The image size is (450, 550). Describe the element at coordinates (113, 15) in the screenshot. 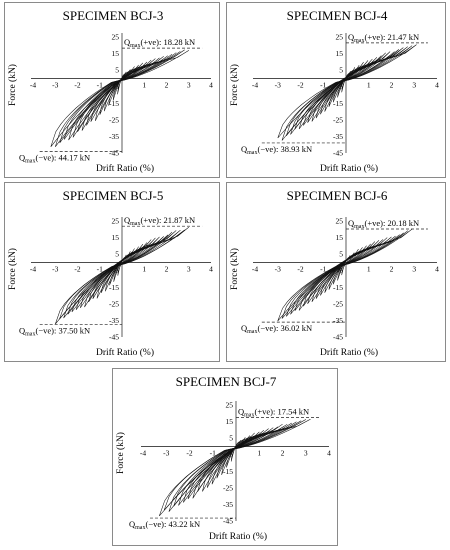

I see `chart-title: SPECIMEN BCJ-3` at that location.